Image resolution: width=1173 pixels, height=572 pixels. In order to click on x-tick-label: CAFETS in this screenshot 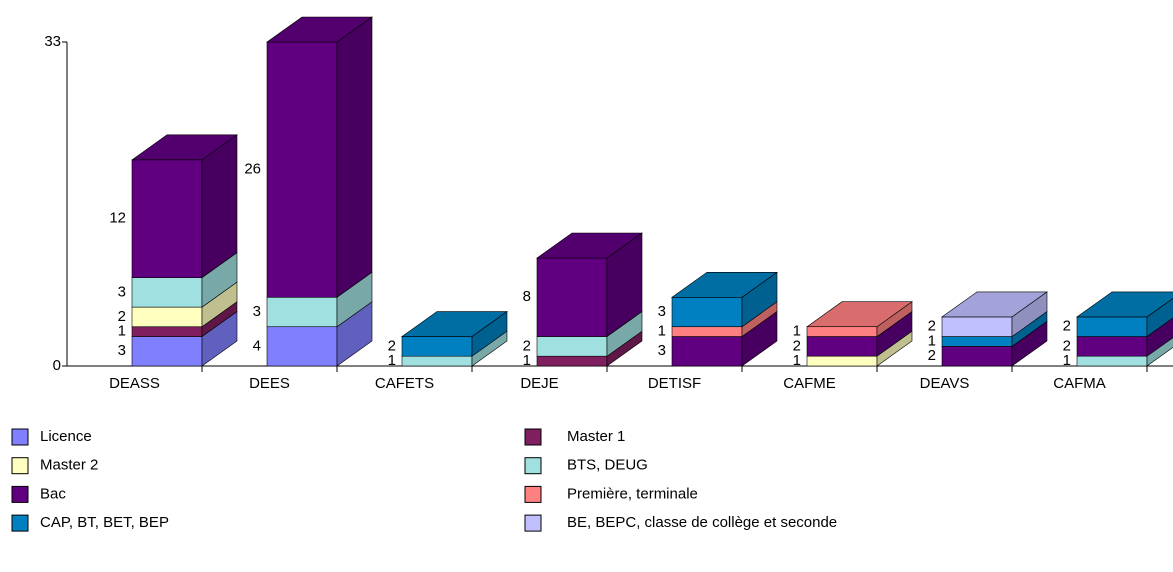, I will do `click(404, 383)`.